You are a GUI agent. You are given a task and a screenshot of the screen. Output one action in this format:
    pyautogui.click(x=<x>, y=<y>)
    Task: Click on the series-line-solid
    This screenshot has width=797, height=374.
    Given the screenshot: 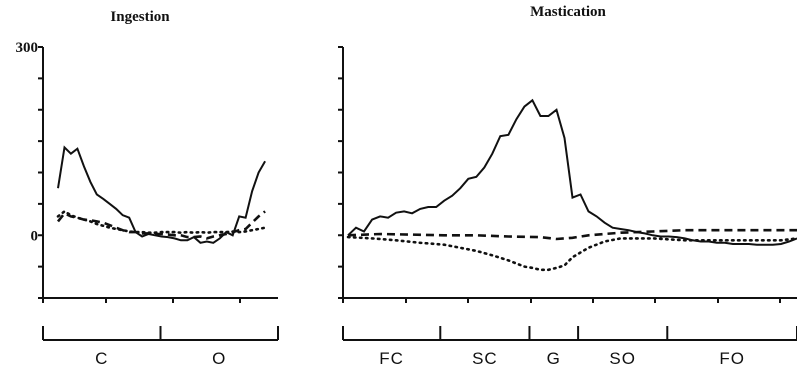 What is the action you would take?
    pyautogui.click(x=161, y=194)
    